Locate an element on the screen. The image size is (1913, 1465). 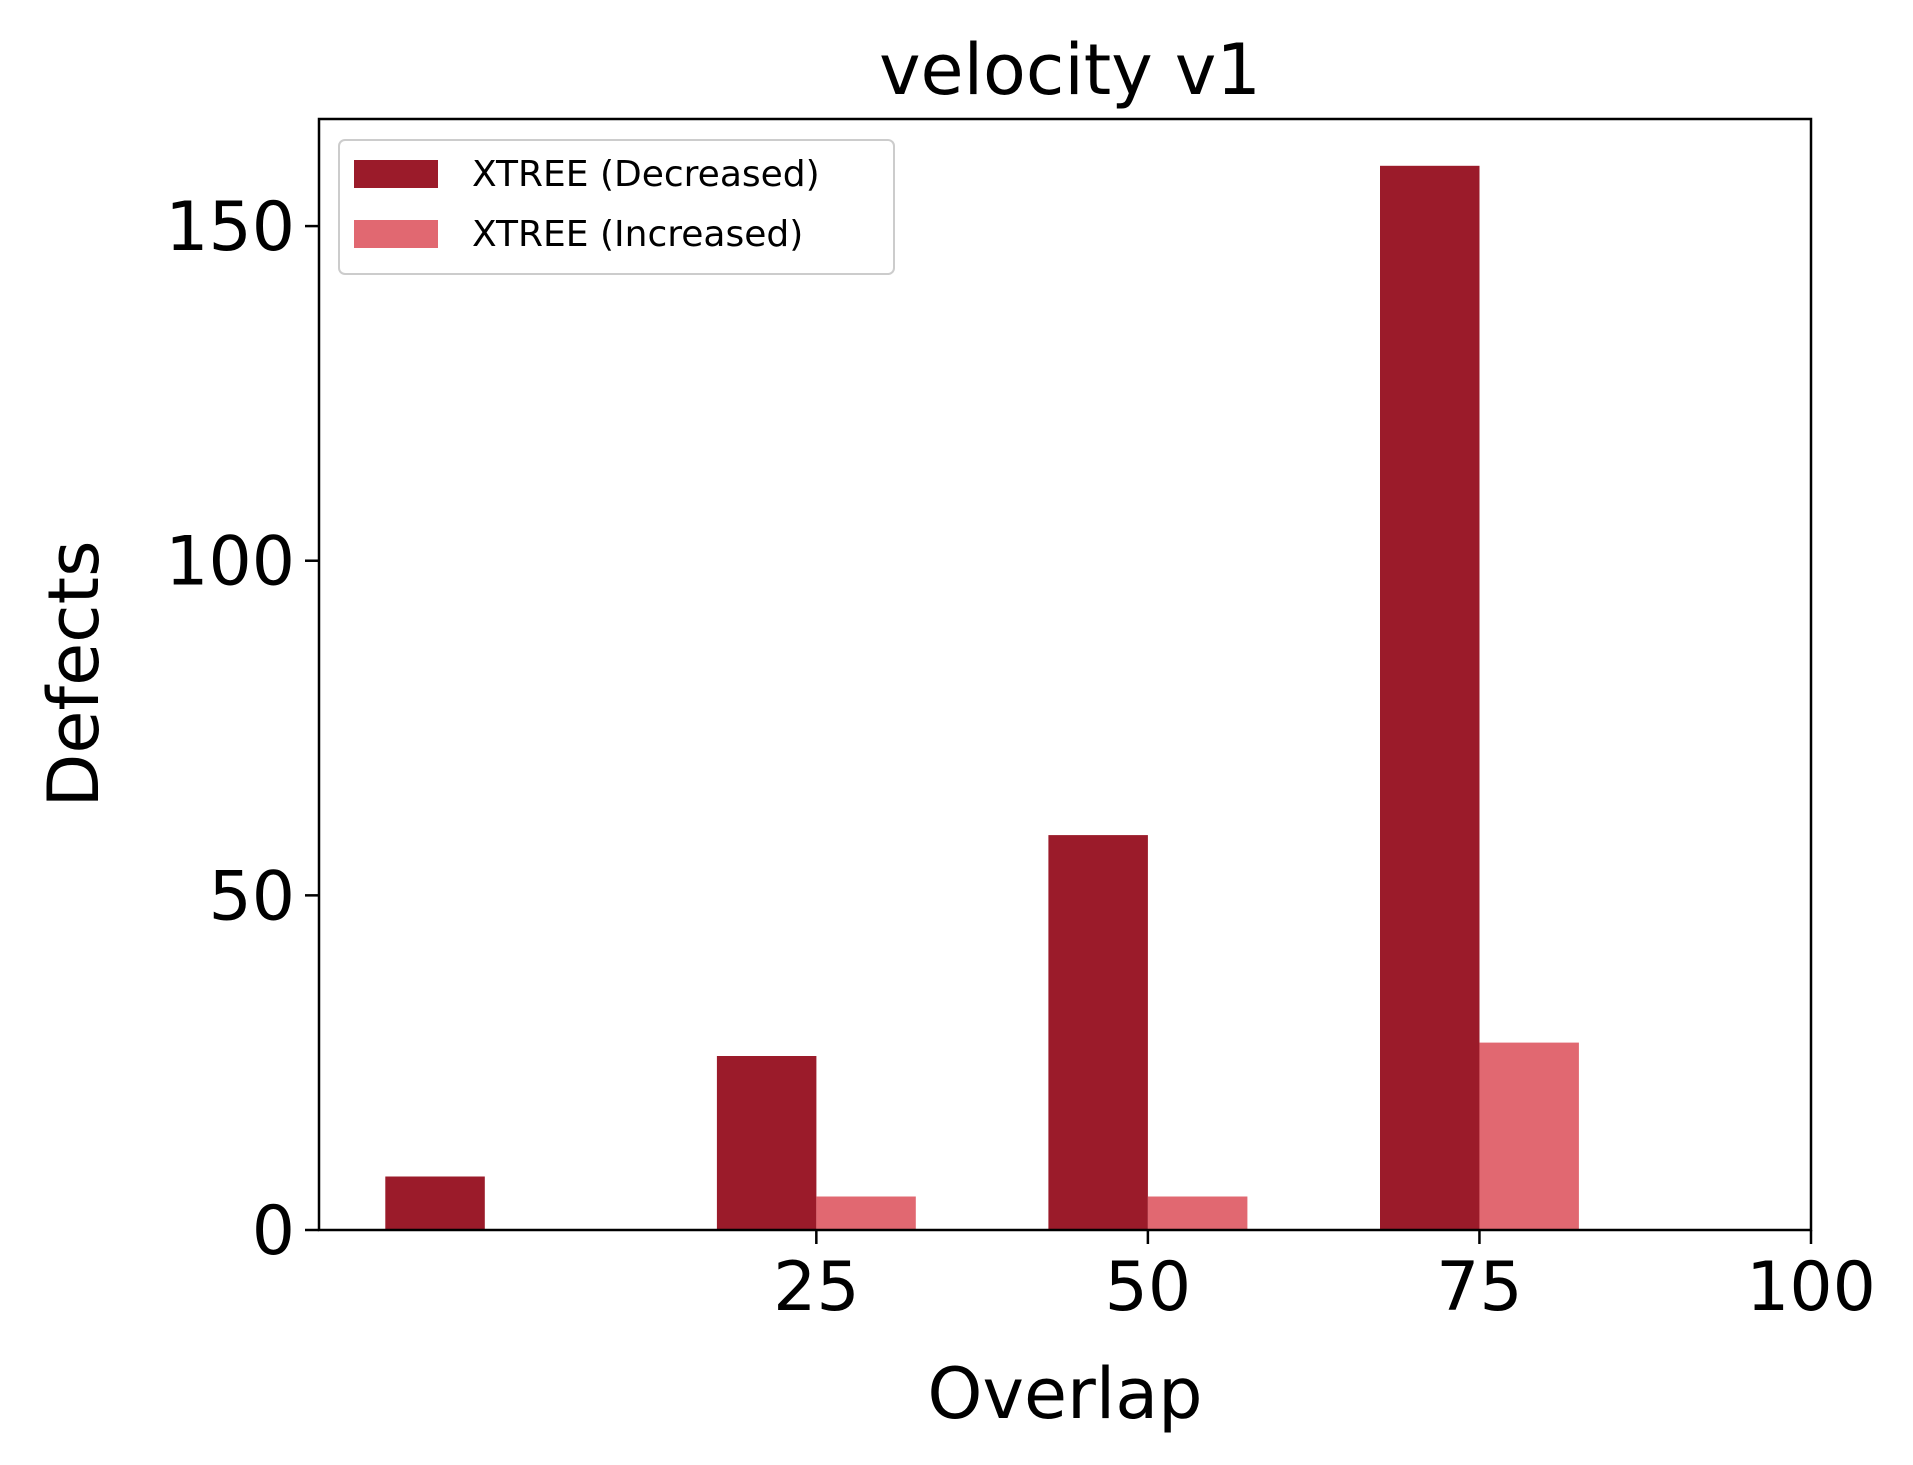
legend-label-decreased: XTREE (Decreased) is located at coordinates (646, 174).